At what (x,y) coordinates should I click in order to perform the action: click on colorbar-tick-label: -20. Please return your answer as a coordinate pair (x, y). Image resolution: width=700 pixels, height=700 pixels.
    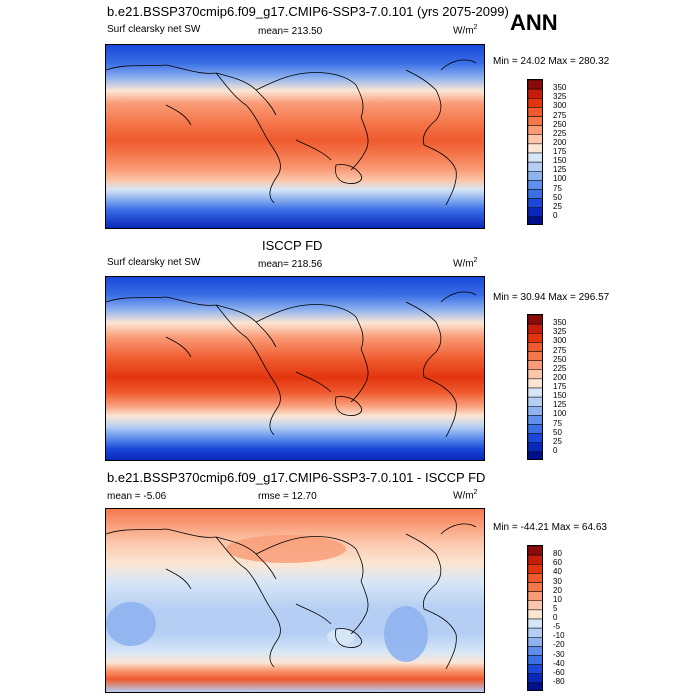
    Looking at the image, I should click on (559, 645).